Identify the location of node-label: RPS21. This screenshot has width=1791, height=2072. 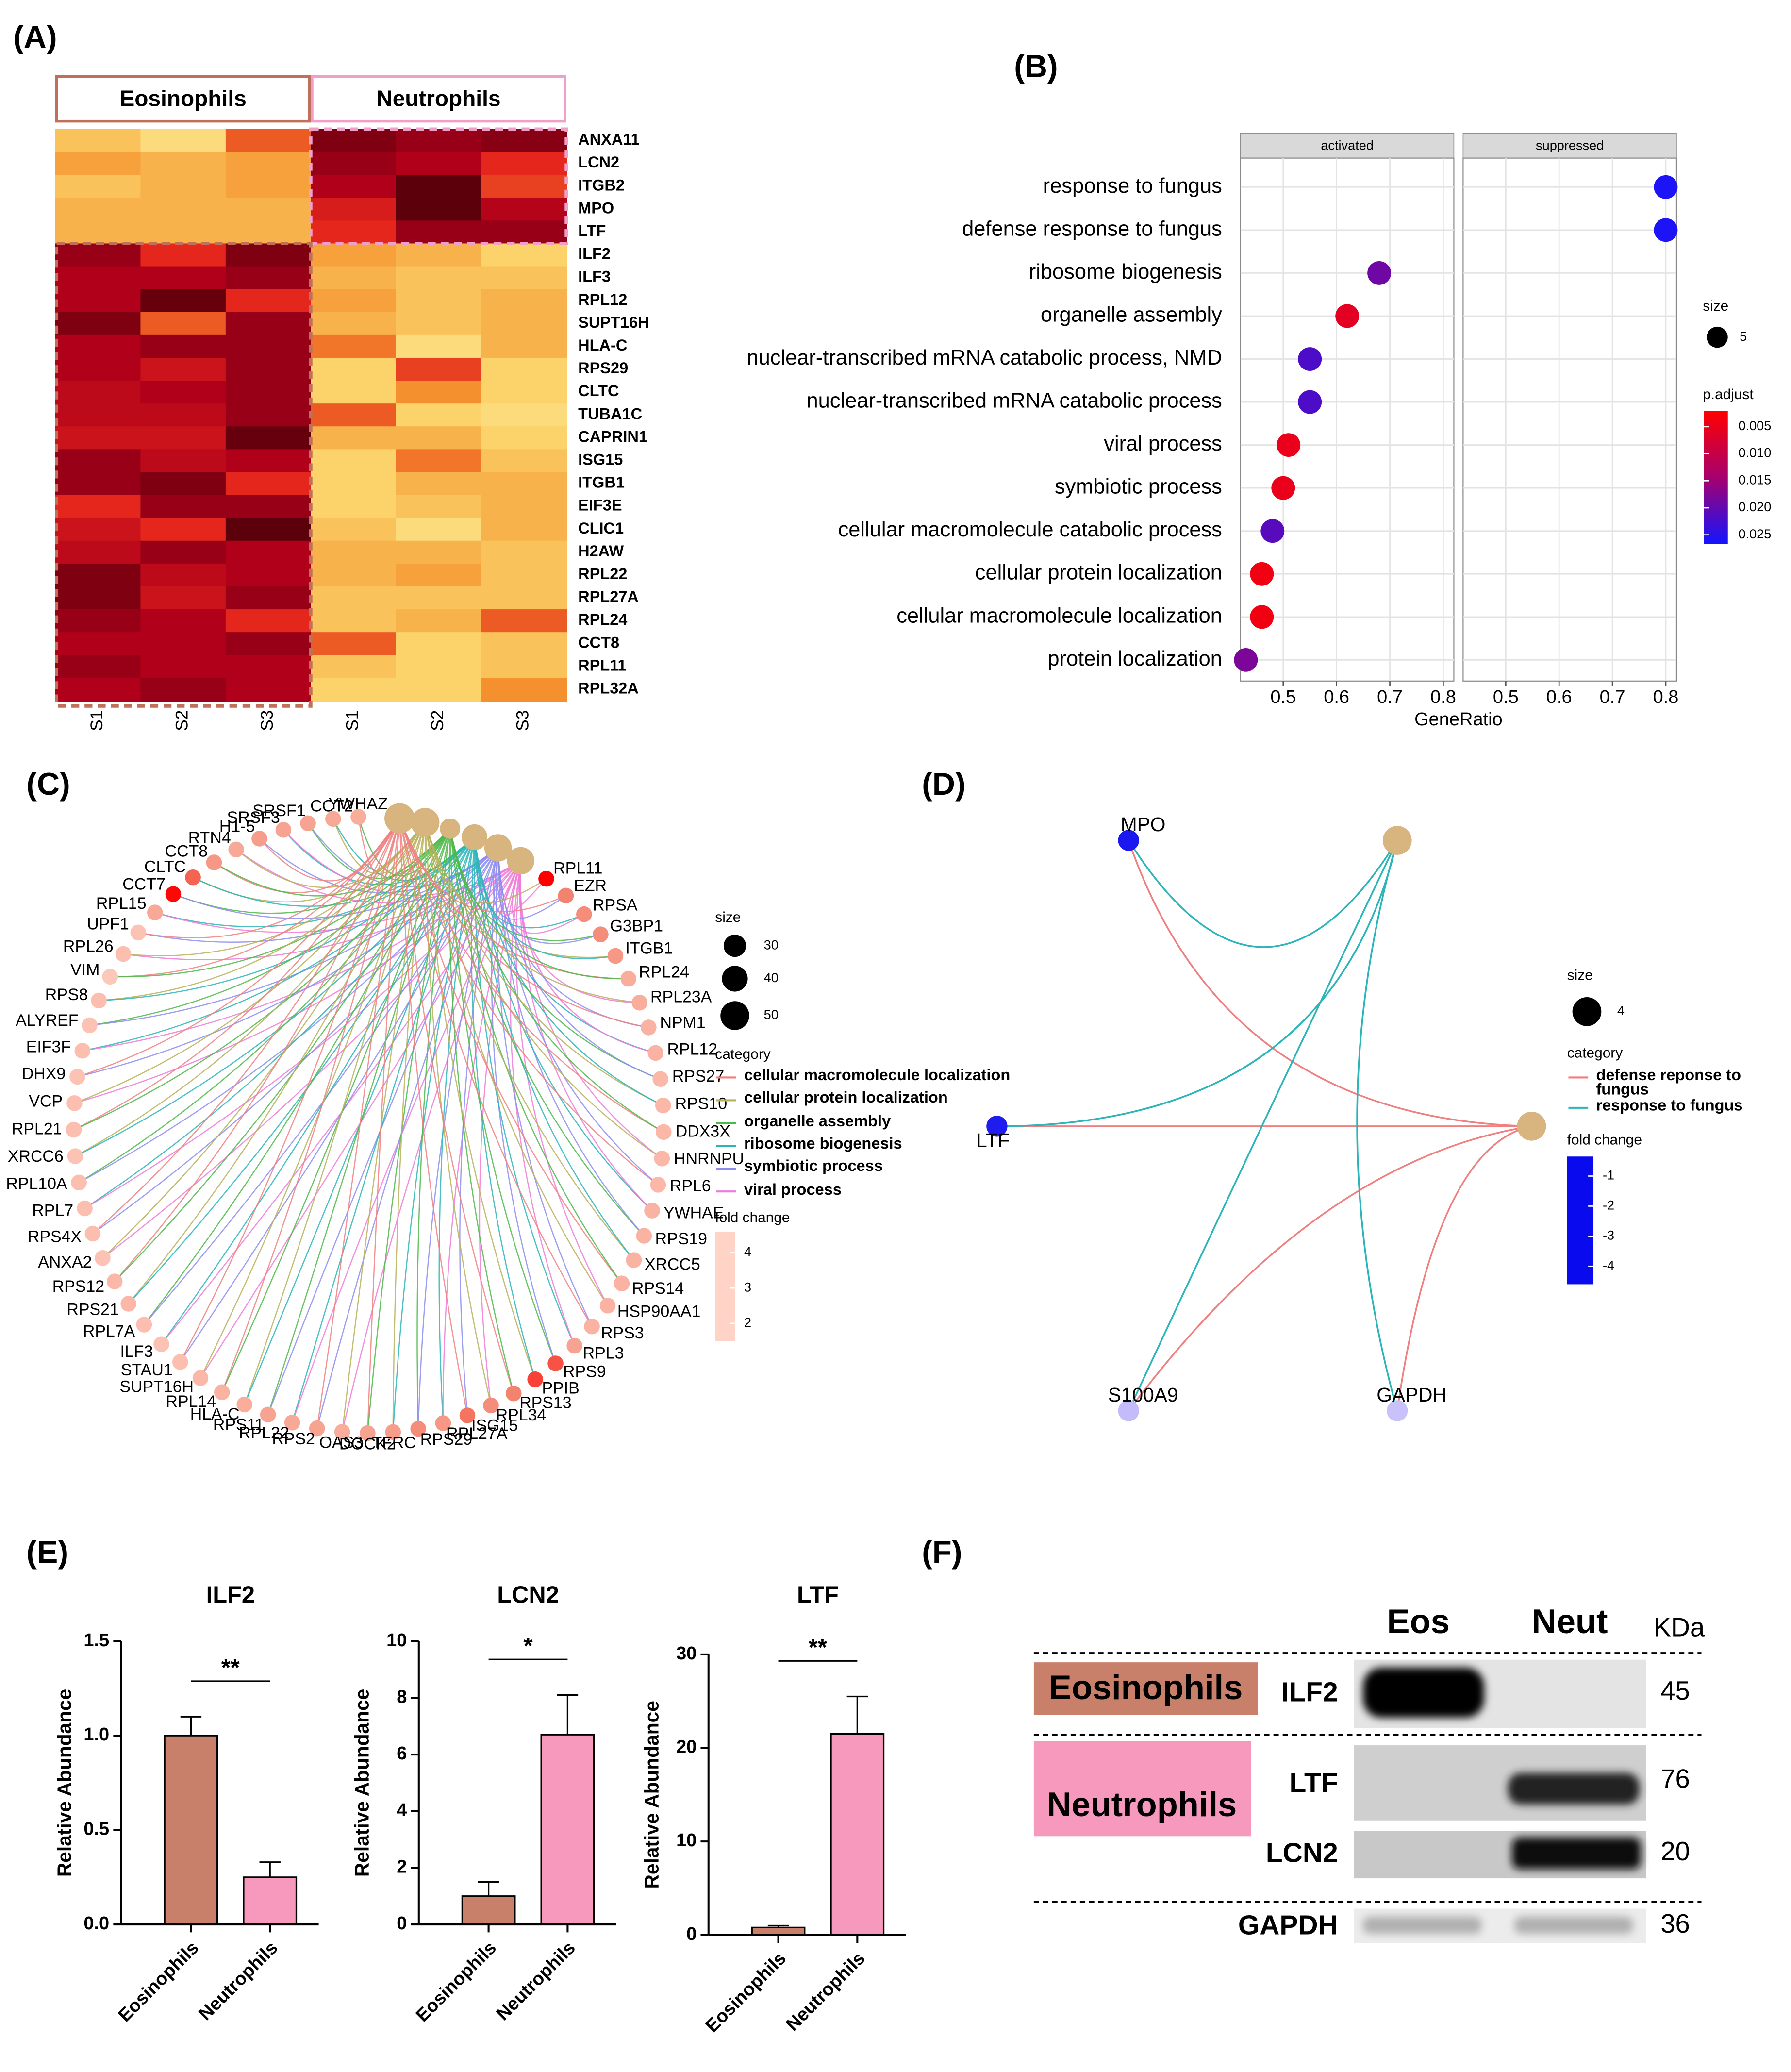
(92, 1310).